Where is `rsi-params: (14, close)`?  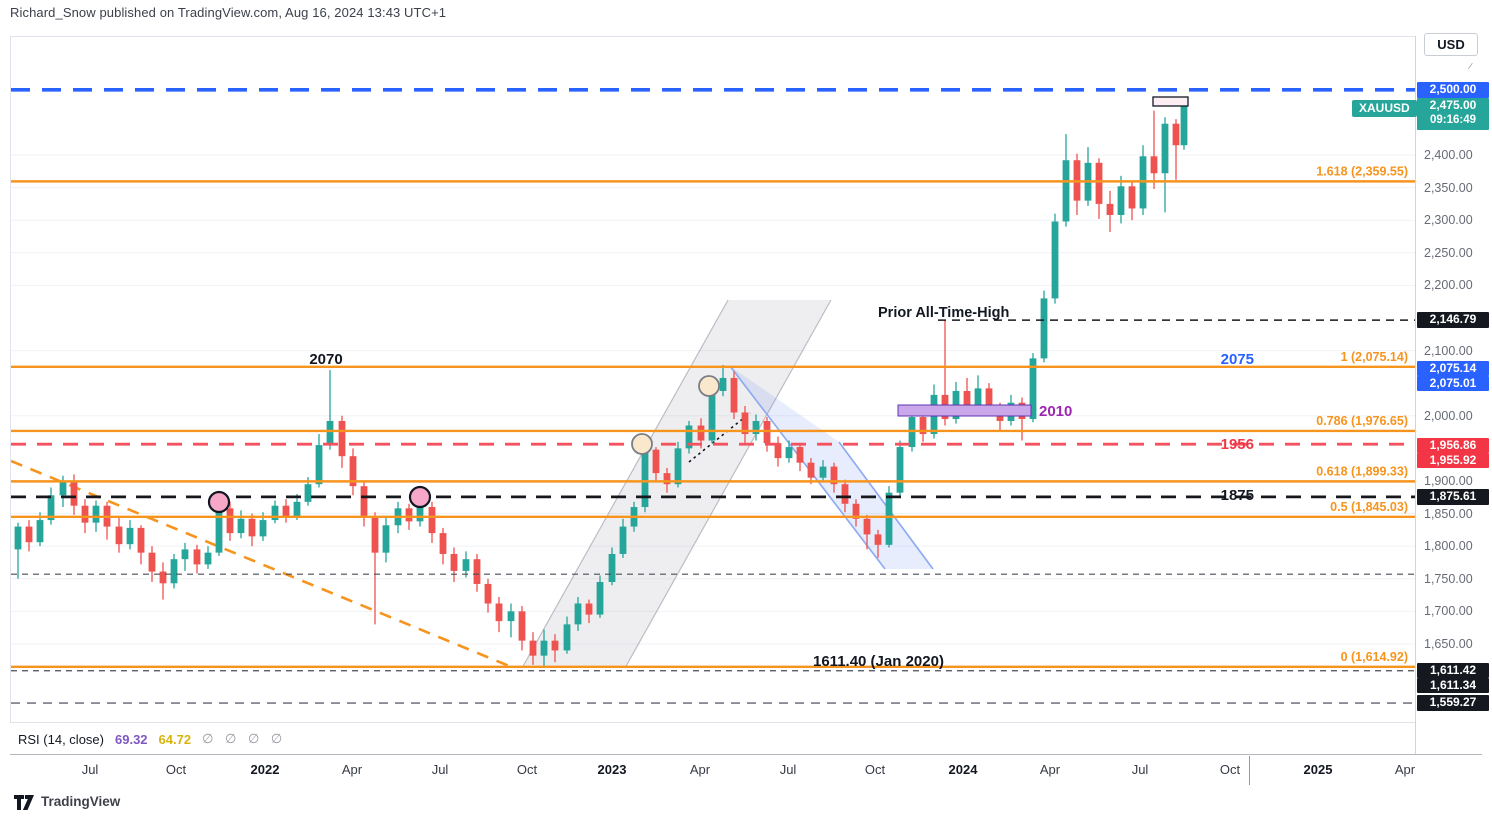
rsi-params: (14, close) is located at coordinates (73, 739).